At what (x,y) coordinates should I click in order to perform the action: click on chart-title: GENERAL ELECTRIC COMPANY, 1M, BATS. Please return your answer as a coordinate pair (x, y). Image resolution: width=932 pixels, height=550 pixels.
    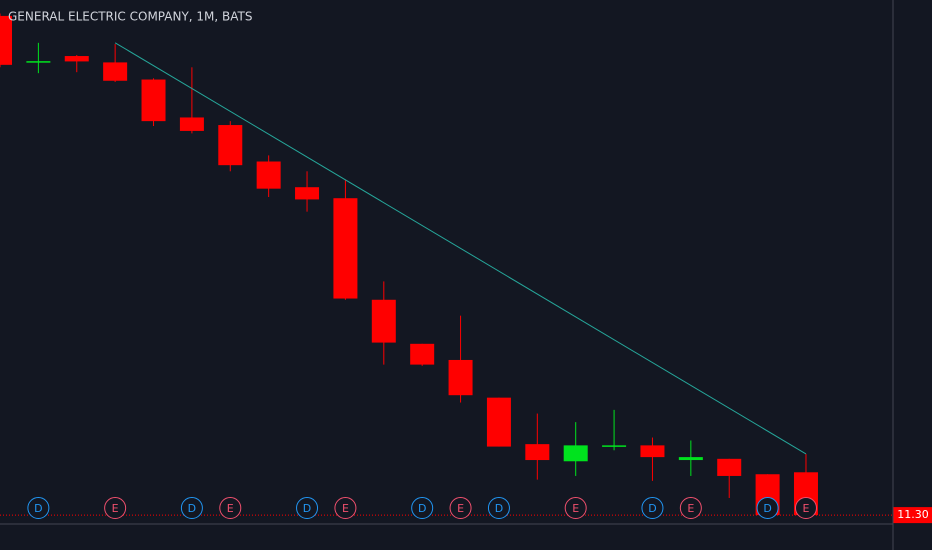
    Looking at the image, I should click on (130, 17).